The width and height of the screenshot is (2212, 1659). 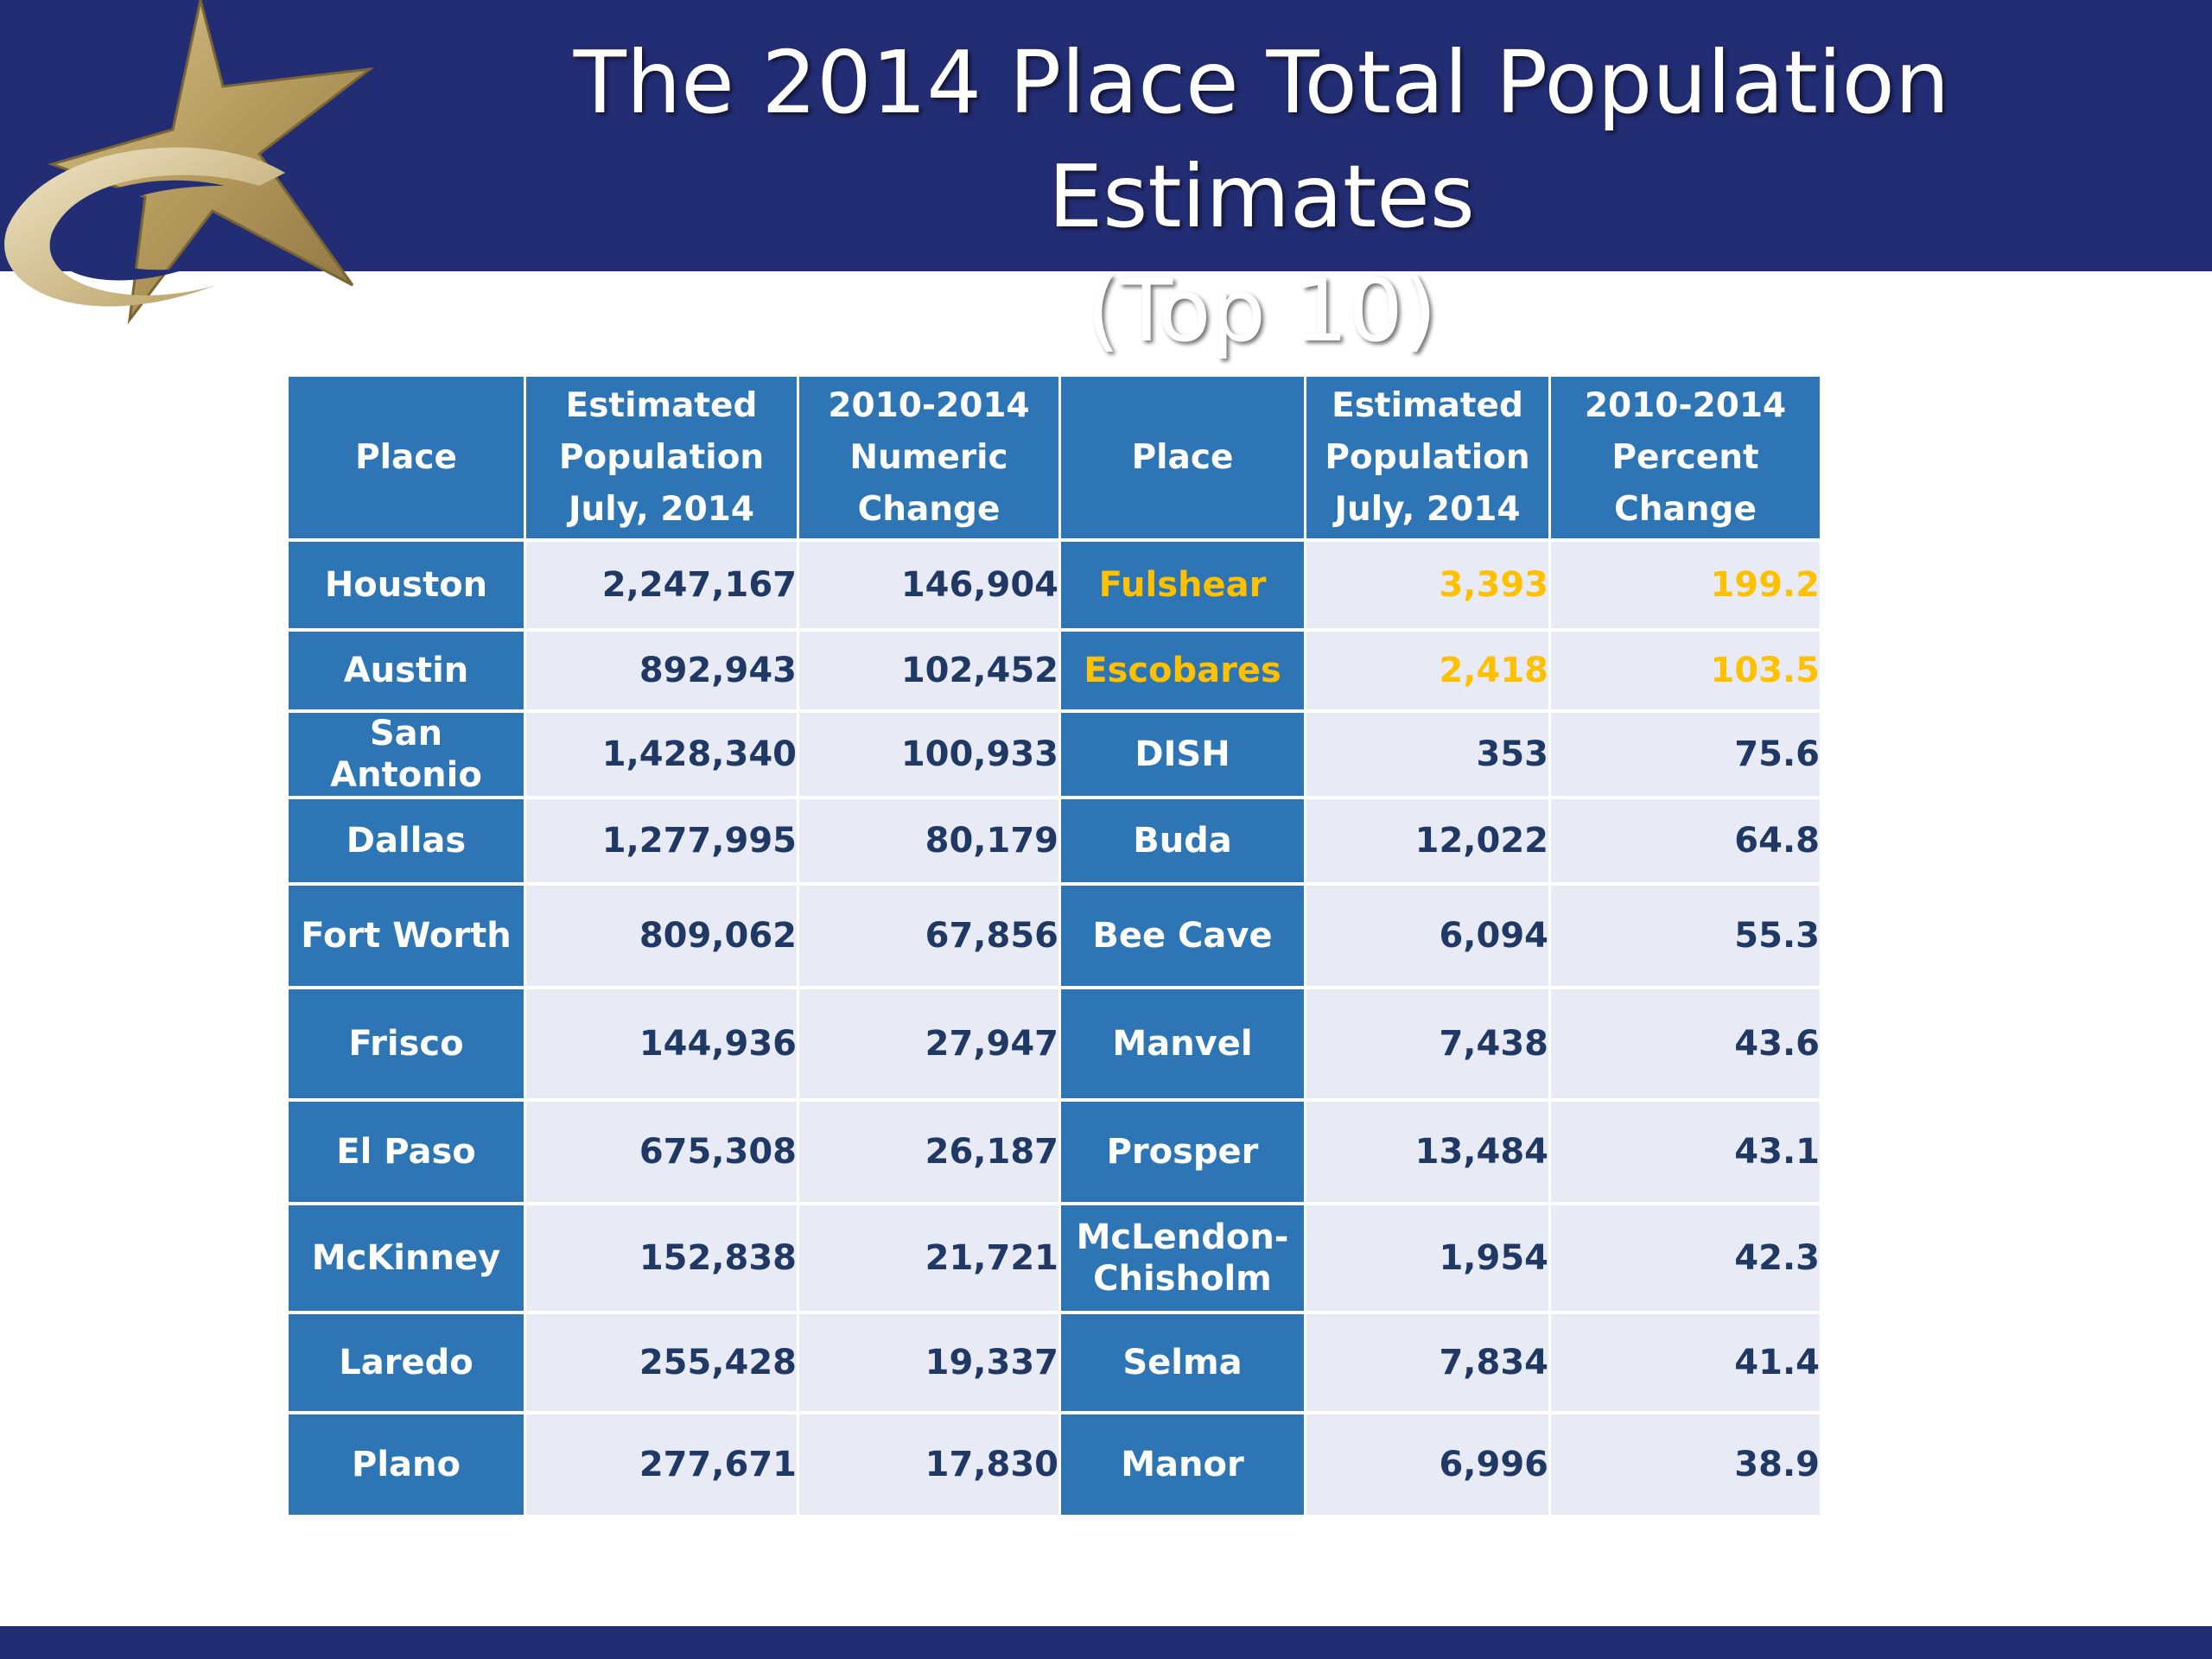 What do you see at coordinates (1686, 756) in the screenshot?
I see `percent-change-cell: 75.6` at bounding box center [1686, 756].